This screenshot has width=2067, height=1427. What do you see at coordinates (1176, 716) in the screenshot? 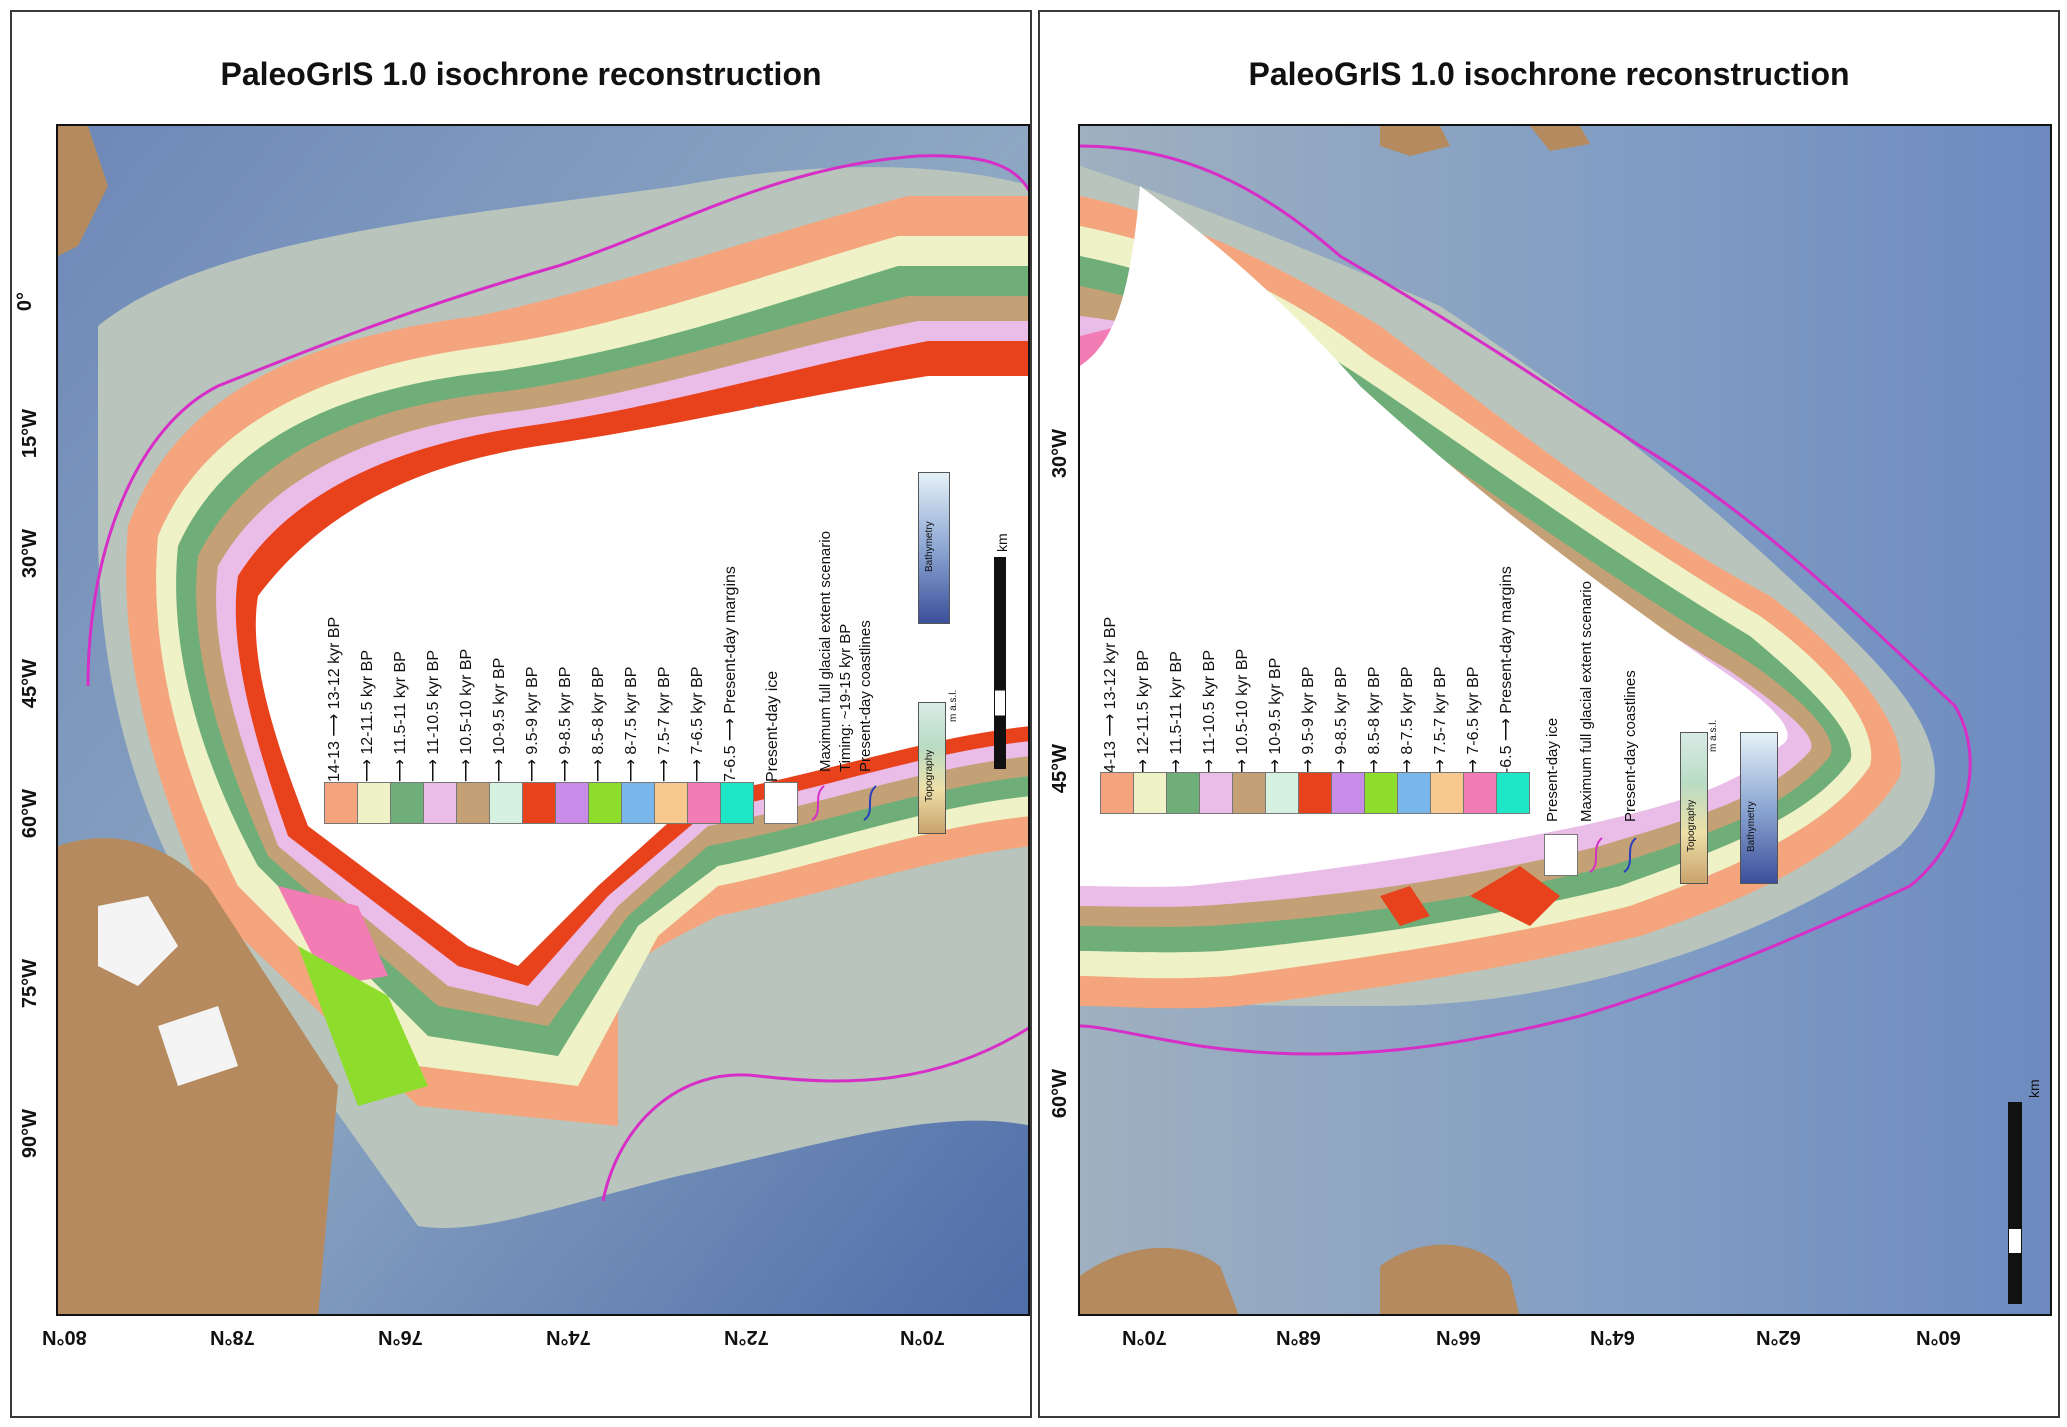
I see `legend-iso-label-3: ⟶ 11.5-11 kyr BP` at bounding box center [1176, 716].